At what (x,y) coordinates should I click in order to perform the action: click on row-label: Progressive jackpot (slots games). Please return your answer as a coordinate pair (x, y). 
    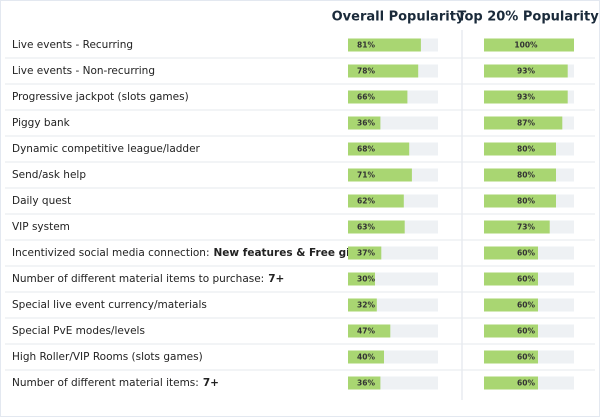
    Looking at the image, I should click on (100, 97).